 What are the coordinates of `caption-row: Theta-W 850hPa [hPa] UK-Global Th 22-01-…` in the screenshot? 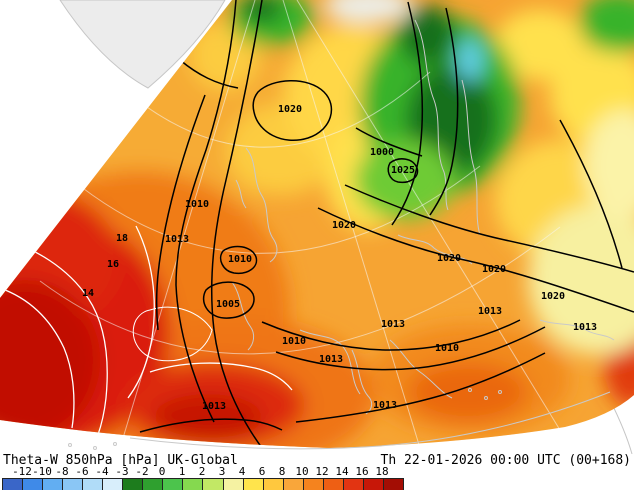 It's located at (317, 460).